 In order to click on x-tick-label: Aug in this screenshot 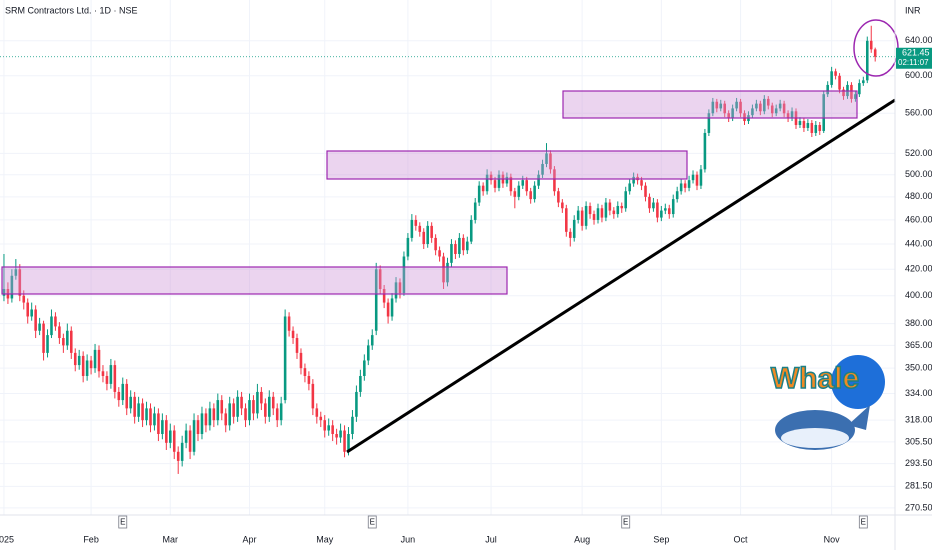, I will do `click(582, 539)`.